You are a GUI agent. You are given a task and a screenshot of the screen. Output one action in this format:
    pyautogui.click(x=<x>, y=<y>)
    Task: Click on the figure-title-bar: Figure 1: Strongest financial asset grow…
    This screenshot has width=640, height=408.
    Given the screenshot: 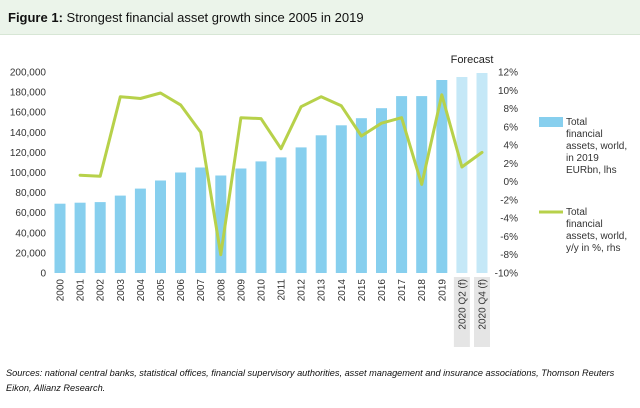 What is the action you would take?
    pyautogui.click(x=320, y=17)
    